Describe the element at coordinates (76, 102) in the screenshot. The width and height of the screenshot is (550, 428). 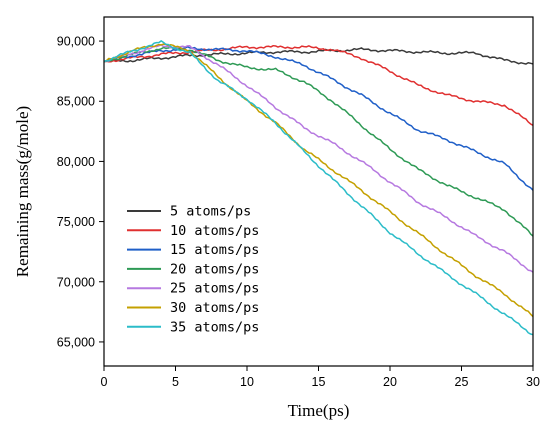
I see `y-tick-label: 85,000` at that location.